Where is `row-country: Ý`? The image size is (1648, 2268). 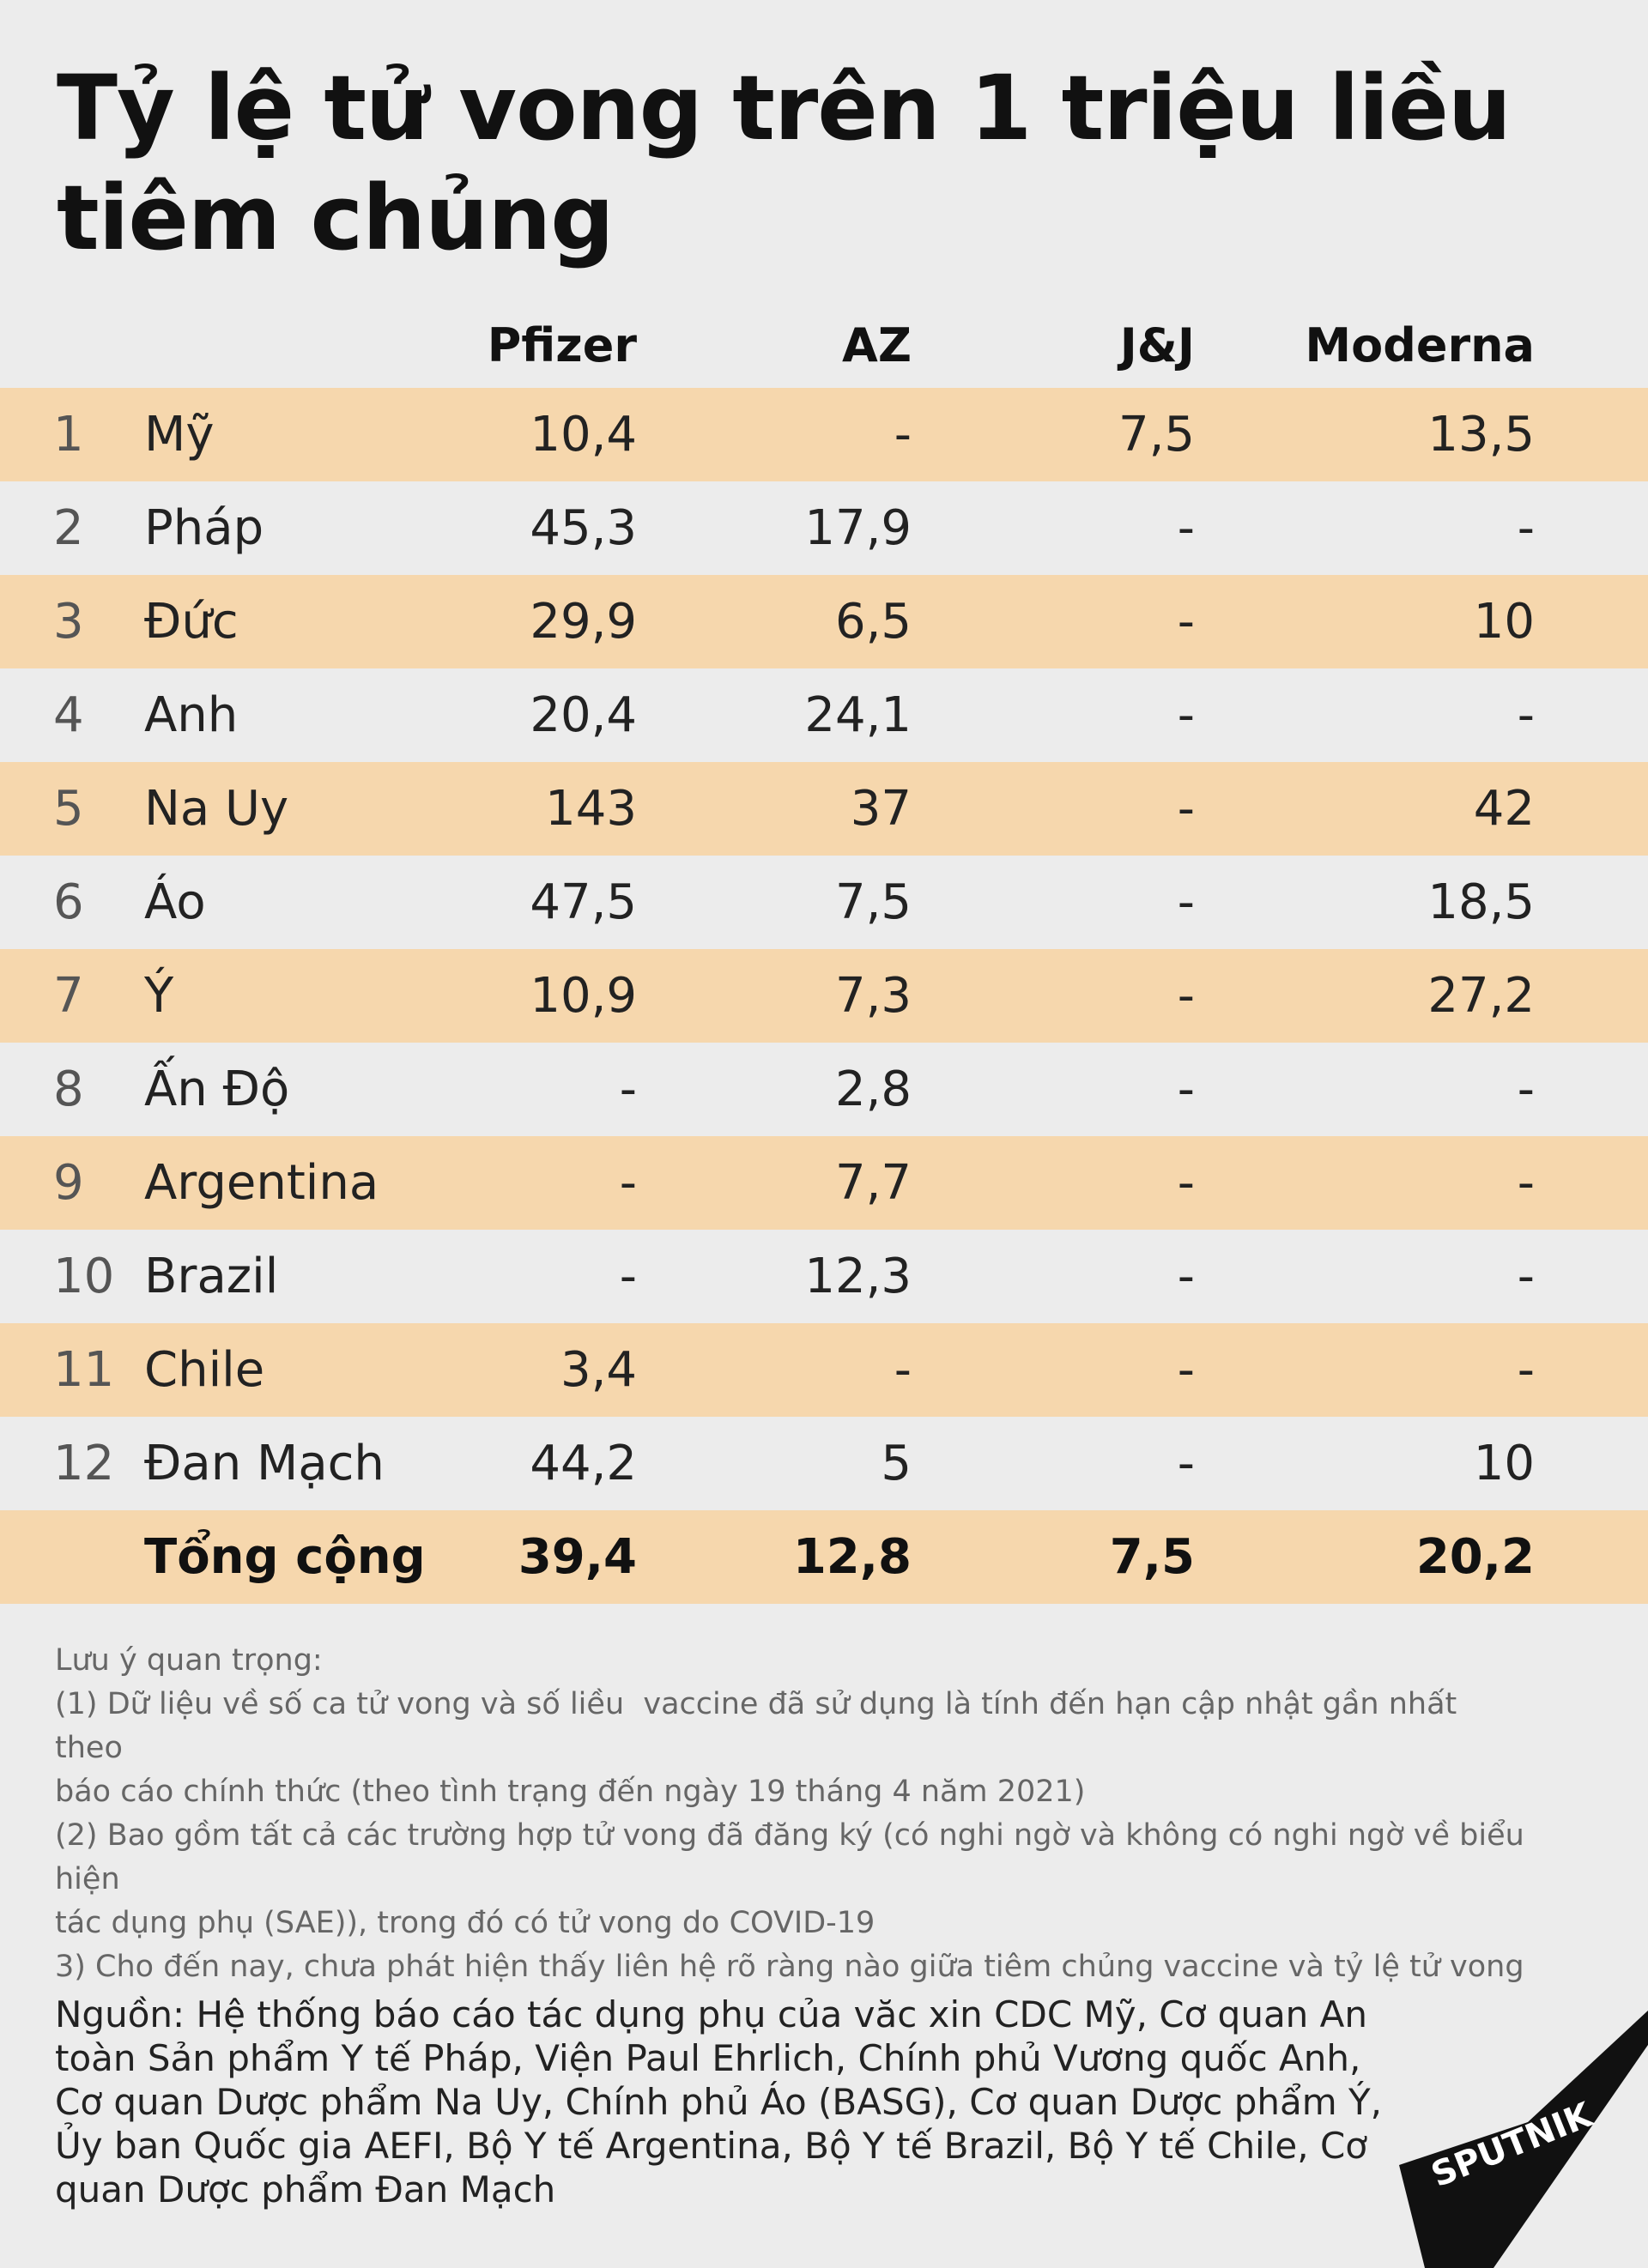 row-country: Ý is located at coordinates (159, 996).